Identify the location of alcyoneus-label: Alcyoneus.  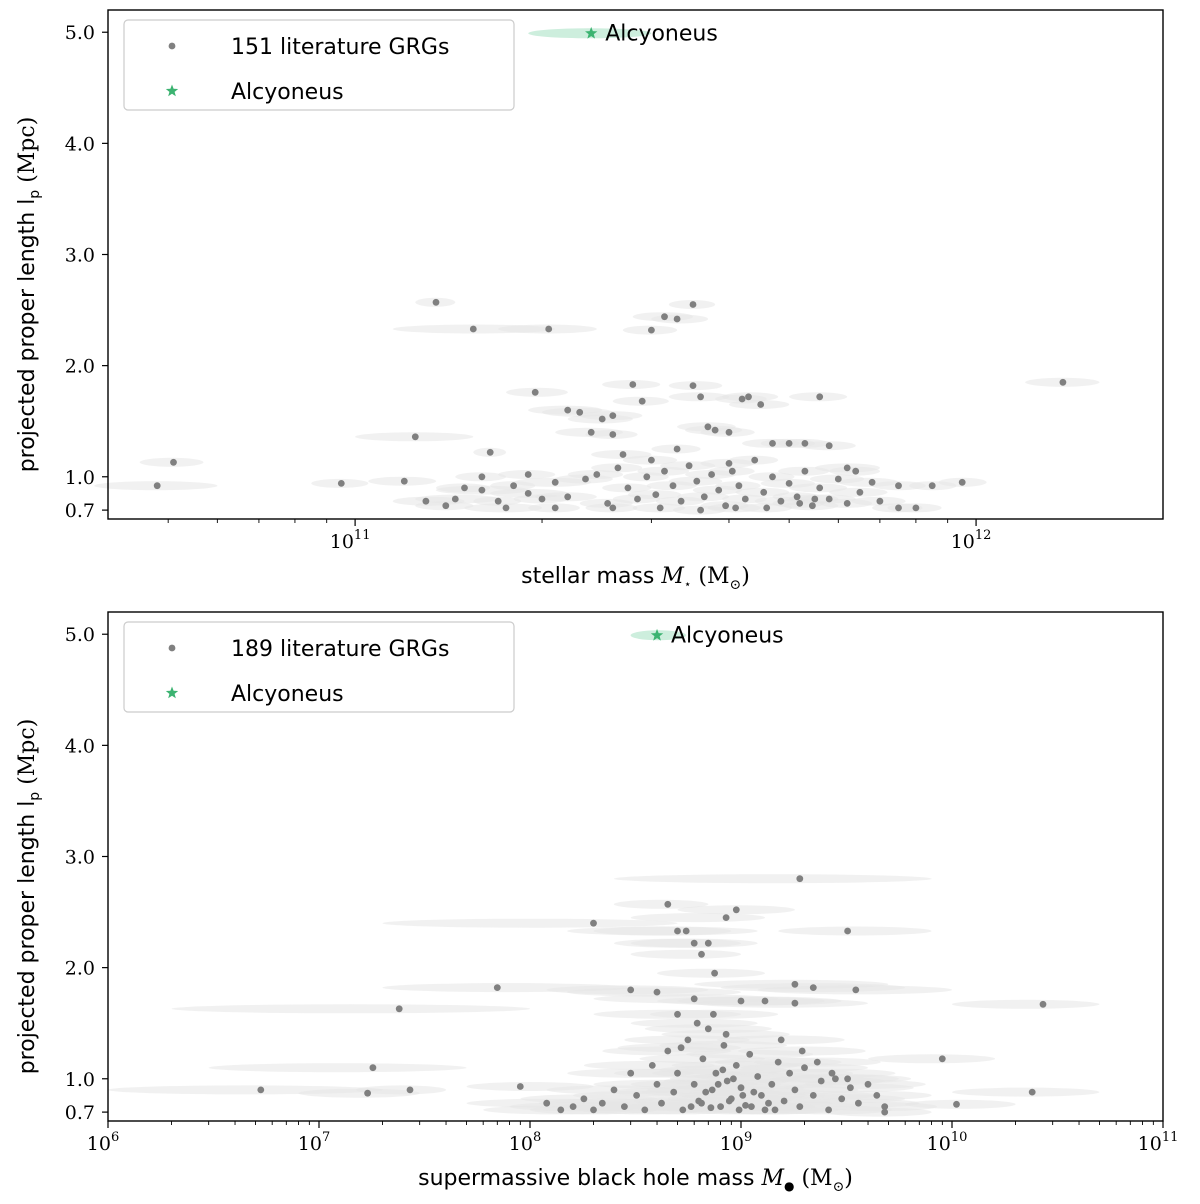
(661, 33).